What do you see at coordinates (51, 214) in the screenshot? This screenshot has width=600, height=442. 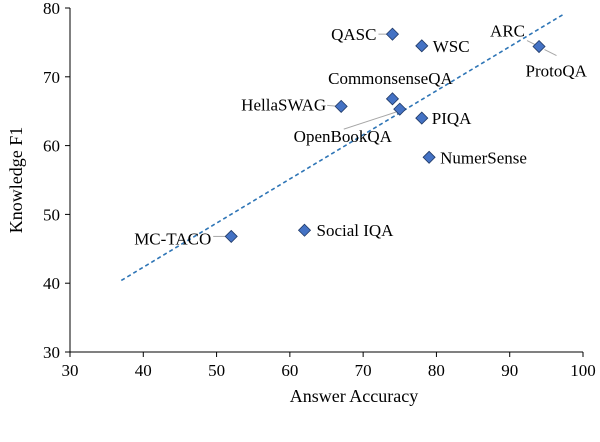 I see `y-tick-label: 50` at bounding box center [51, 214].